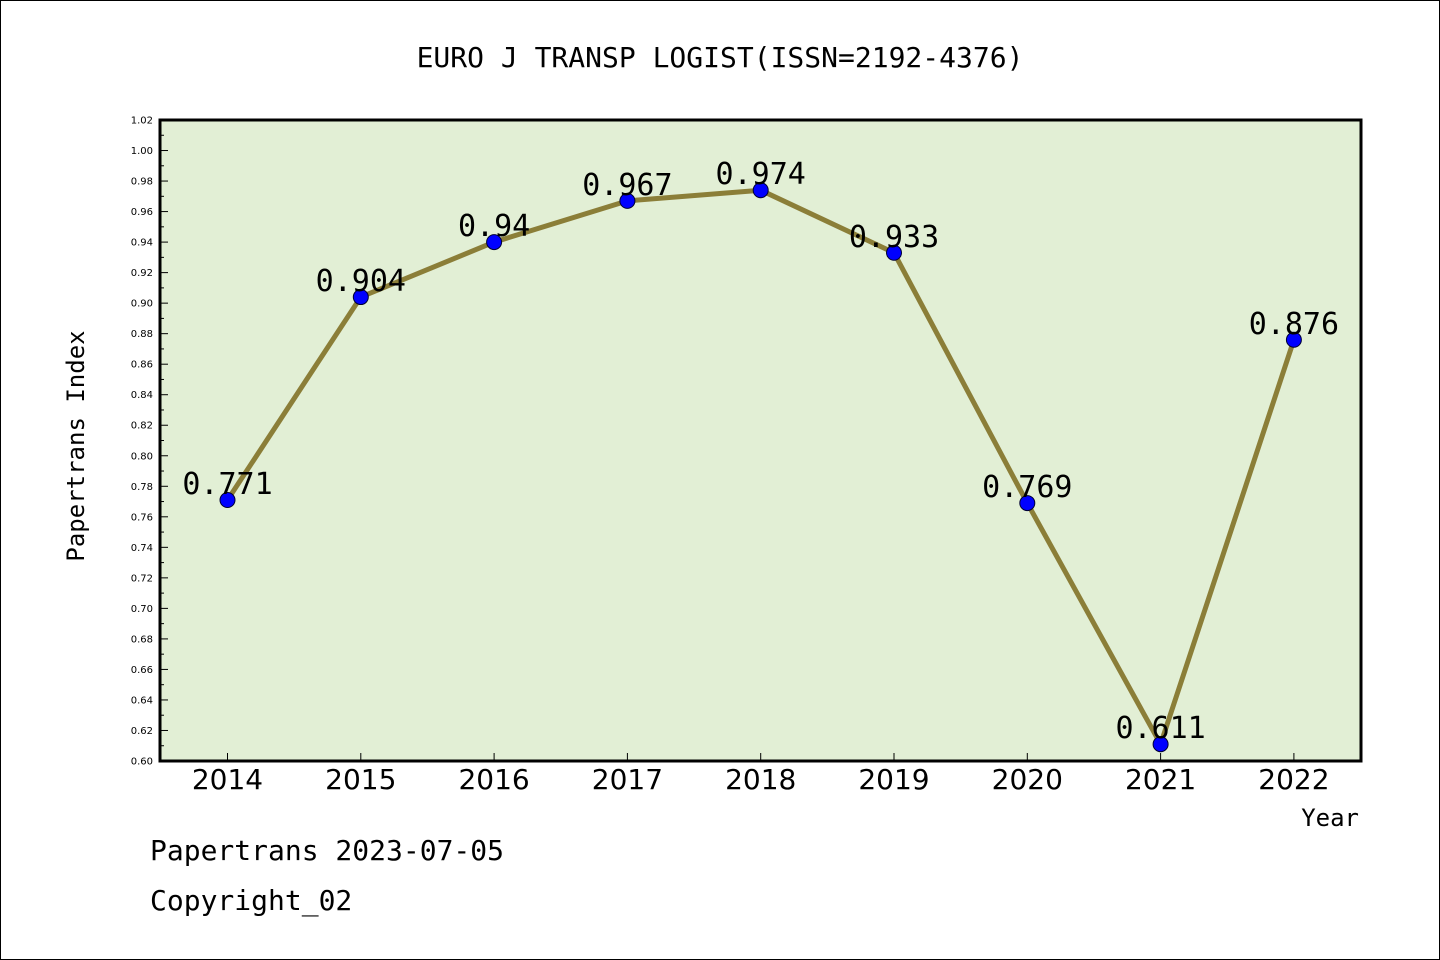  What do you see at coordinates (227, 779) in the screenshot?
I see `x-tick-label: 2014` at bounding box center [227, 779].